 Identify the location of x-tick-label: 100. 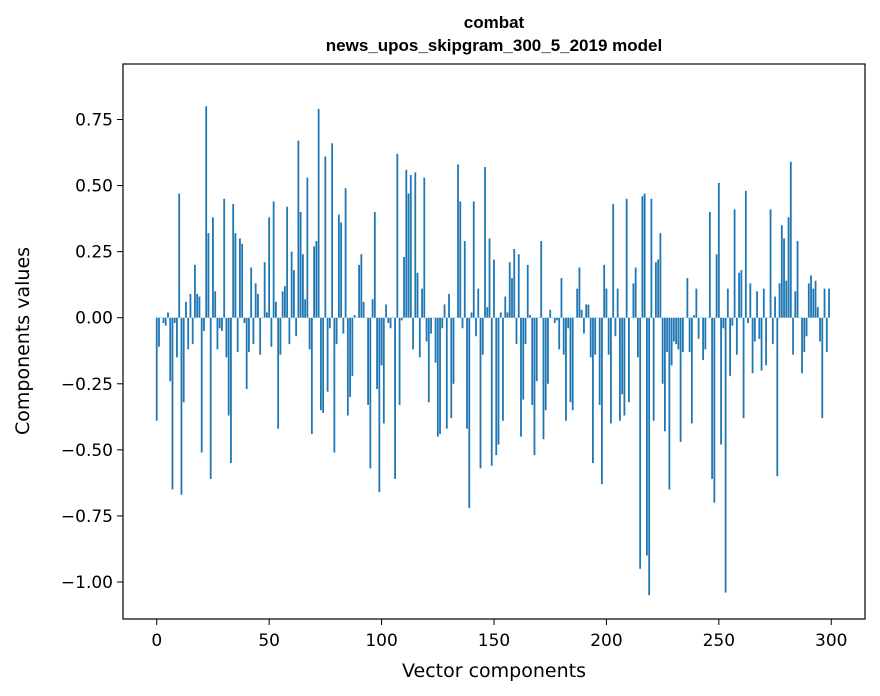
(381, 641).